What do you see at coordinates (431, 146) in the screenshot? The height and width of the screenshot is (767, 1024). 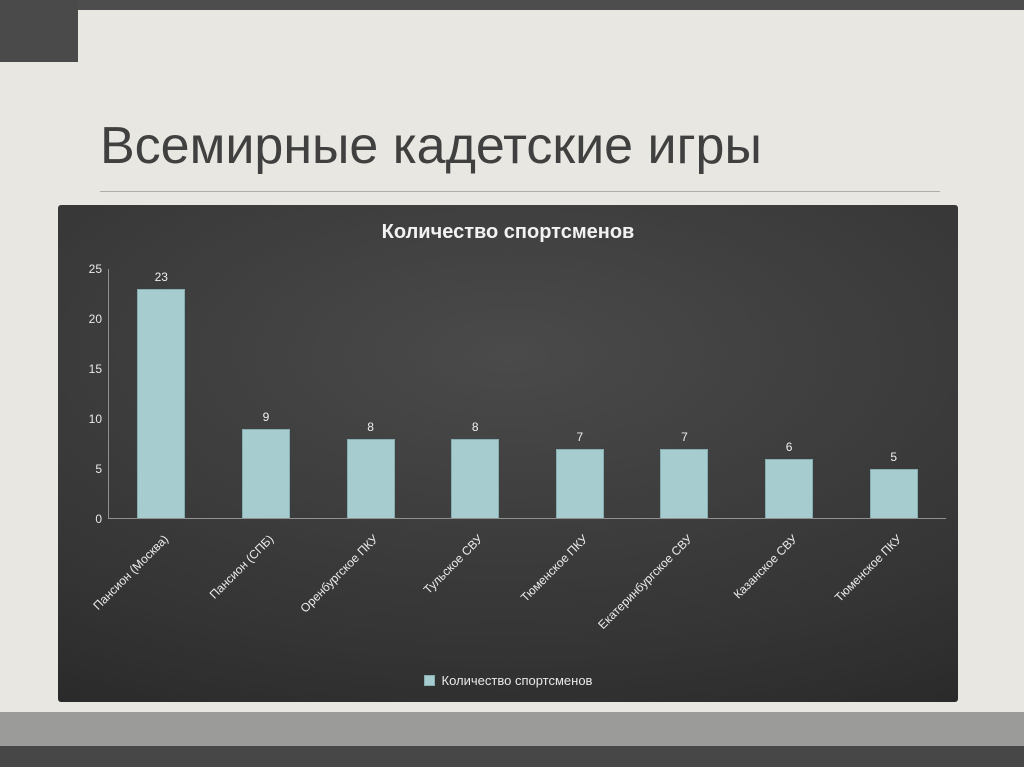 I see `slide-title: Всемирные кадетские игры` at bounding box center [431, 146].